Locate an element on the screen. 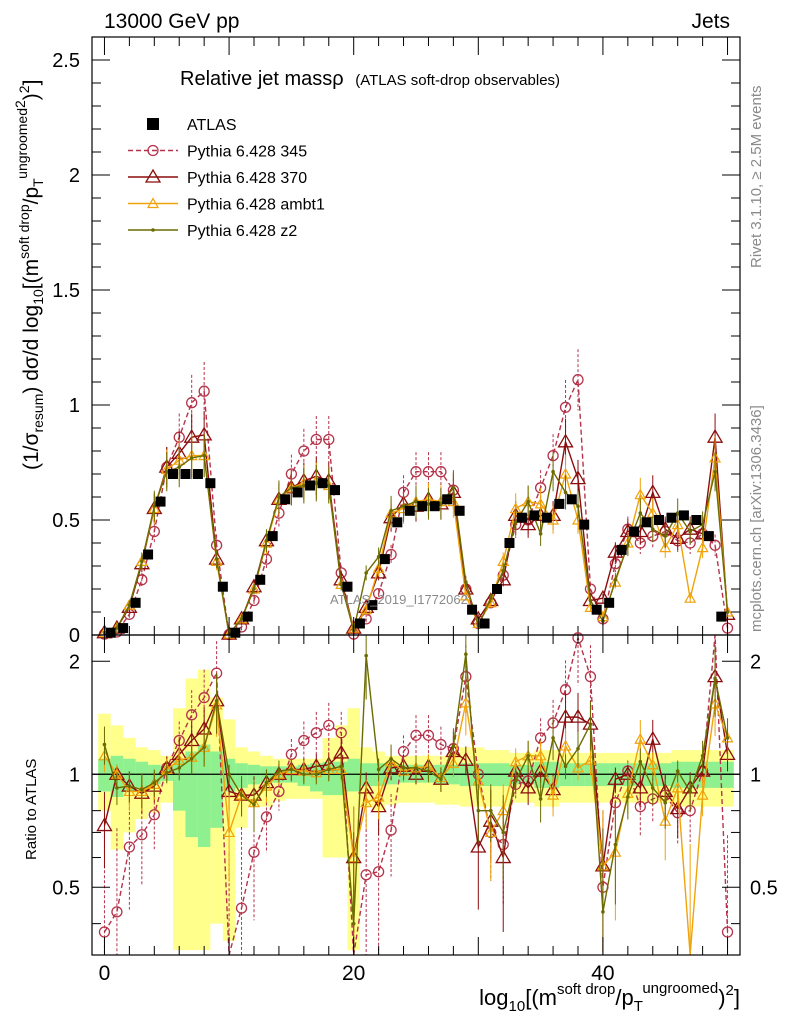  chart-title-main: Relative jet massρ is located at coordinates (262, 79).